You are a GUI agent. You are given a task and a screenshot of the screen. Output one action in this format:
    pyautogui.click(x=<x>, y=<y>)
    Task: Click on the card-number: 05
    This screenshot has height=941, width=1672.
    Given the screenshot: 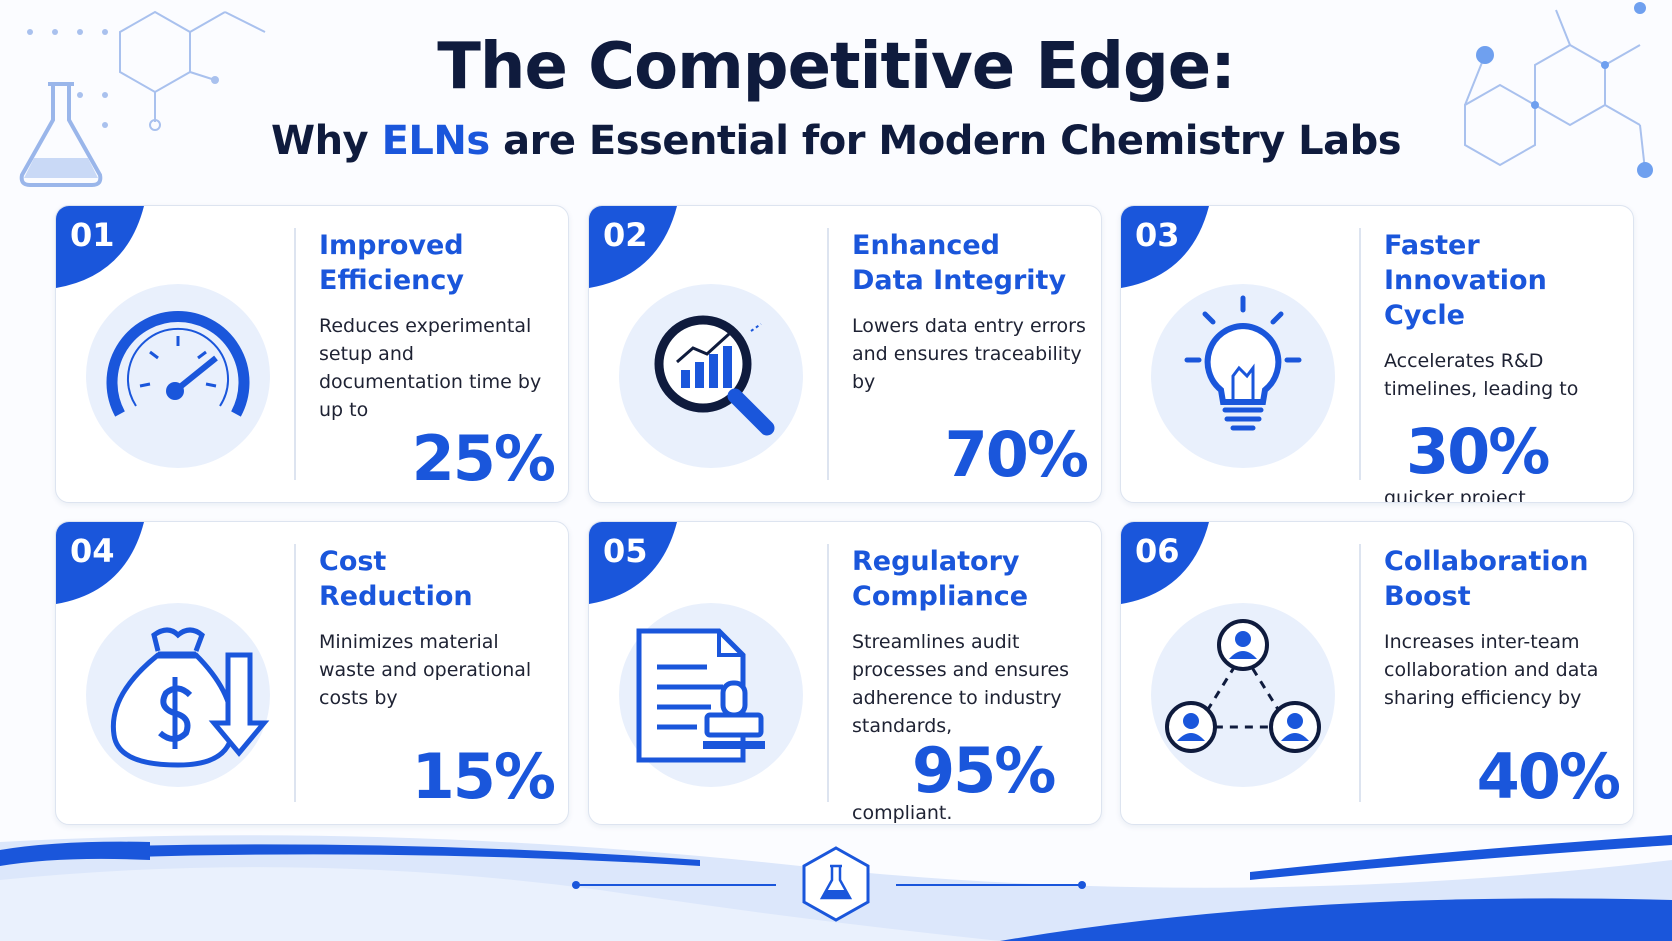 What is the action you would take?
    pyautogui.click(x=625, y=551)
    